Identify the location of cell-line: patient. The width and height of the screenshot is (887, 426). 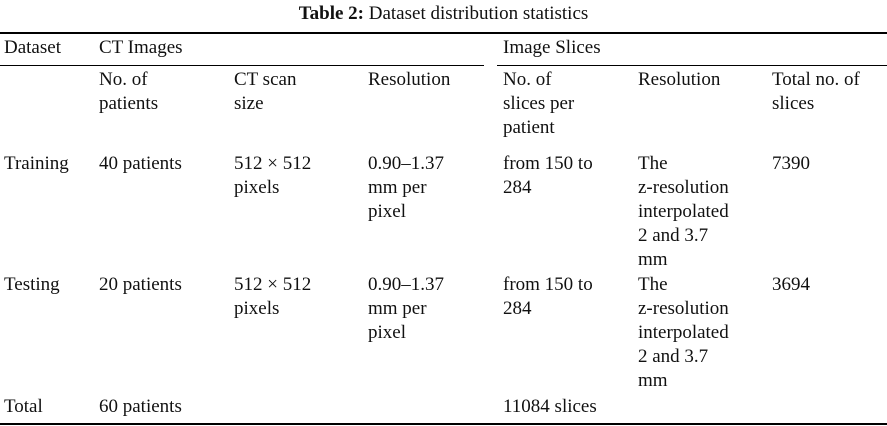
(529, 127).